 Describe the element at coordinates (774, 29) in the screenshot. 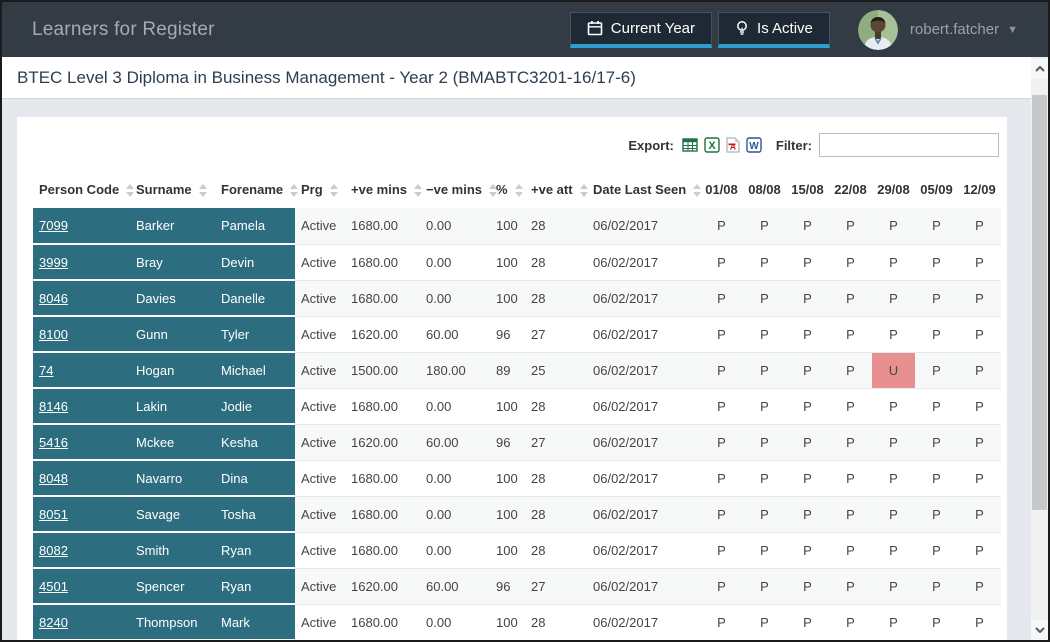

I see `is-active-button: Is Active` at that location.